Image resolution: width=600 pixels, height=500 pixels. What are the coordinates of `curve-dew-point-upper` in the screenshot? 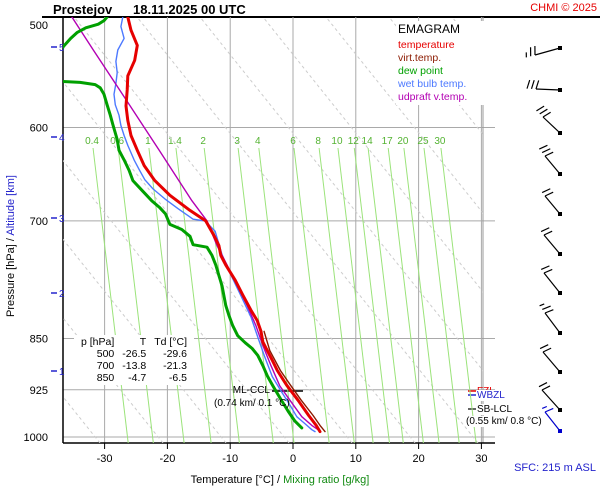 It's located at (86, 33).